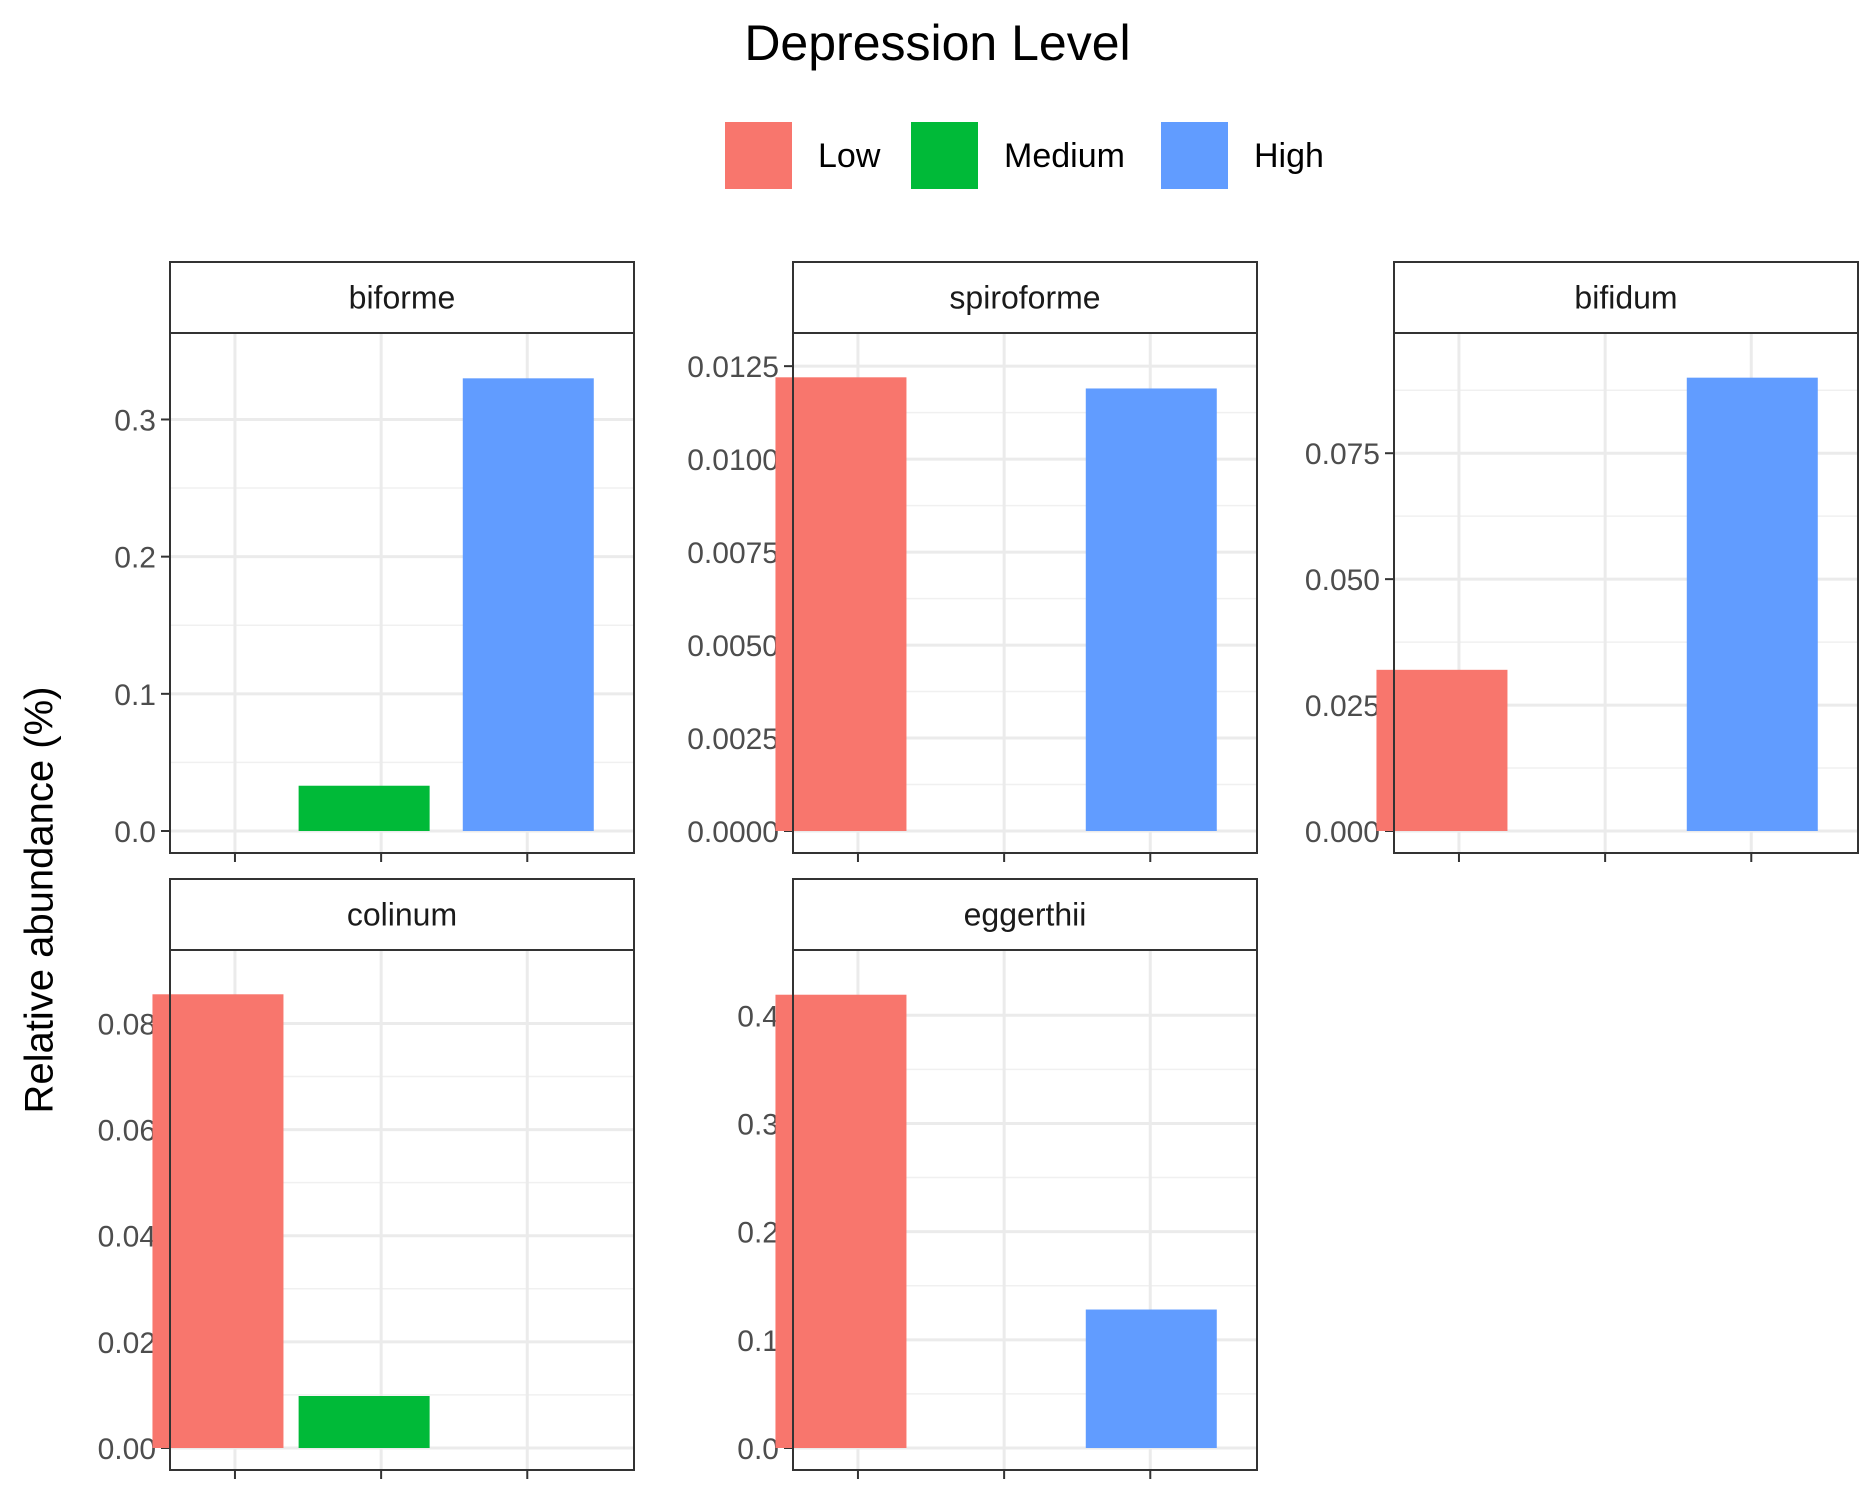  What do you see at coordinates (1342, 832) in the screenshot?
I see `y-tick-label: 0.000` at bounding box center [1342, 832].